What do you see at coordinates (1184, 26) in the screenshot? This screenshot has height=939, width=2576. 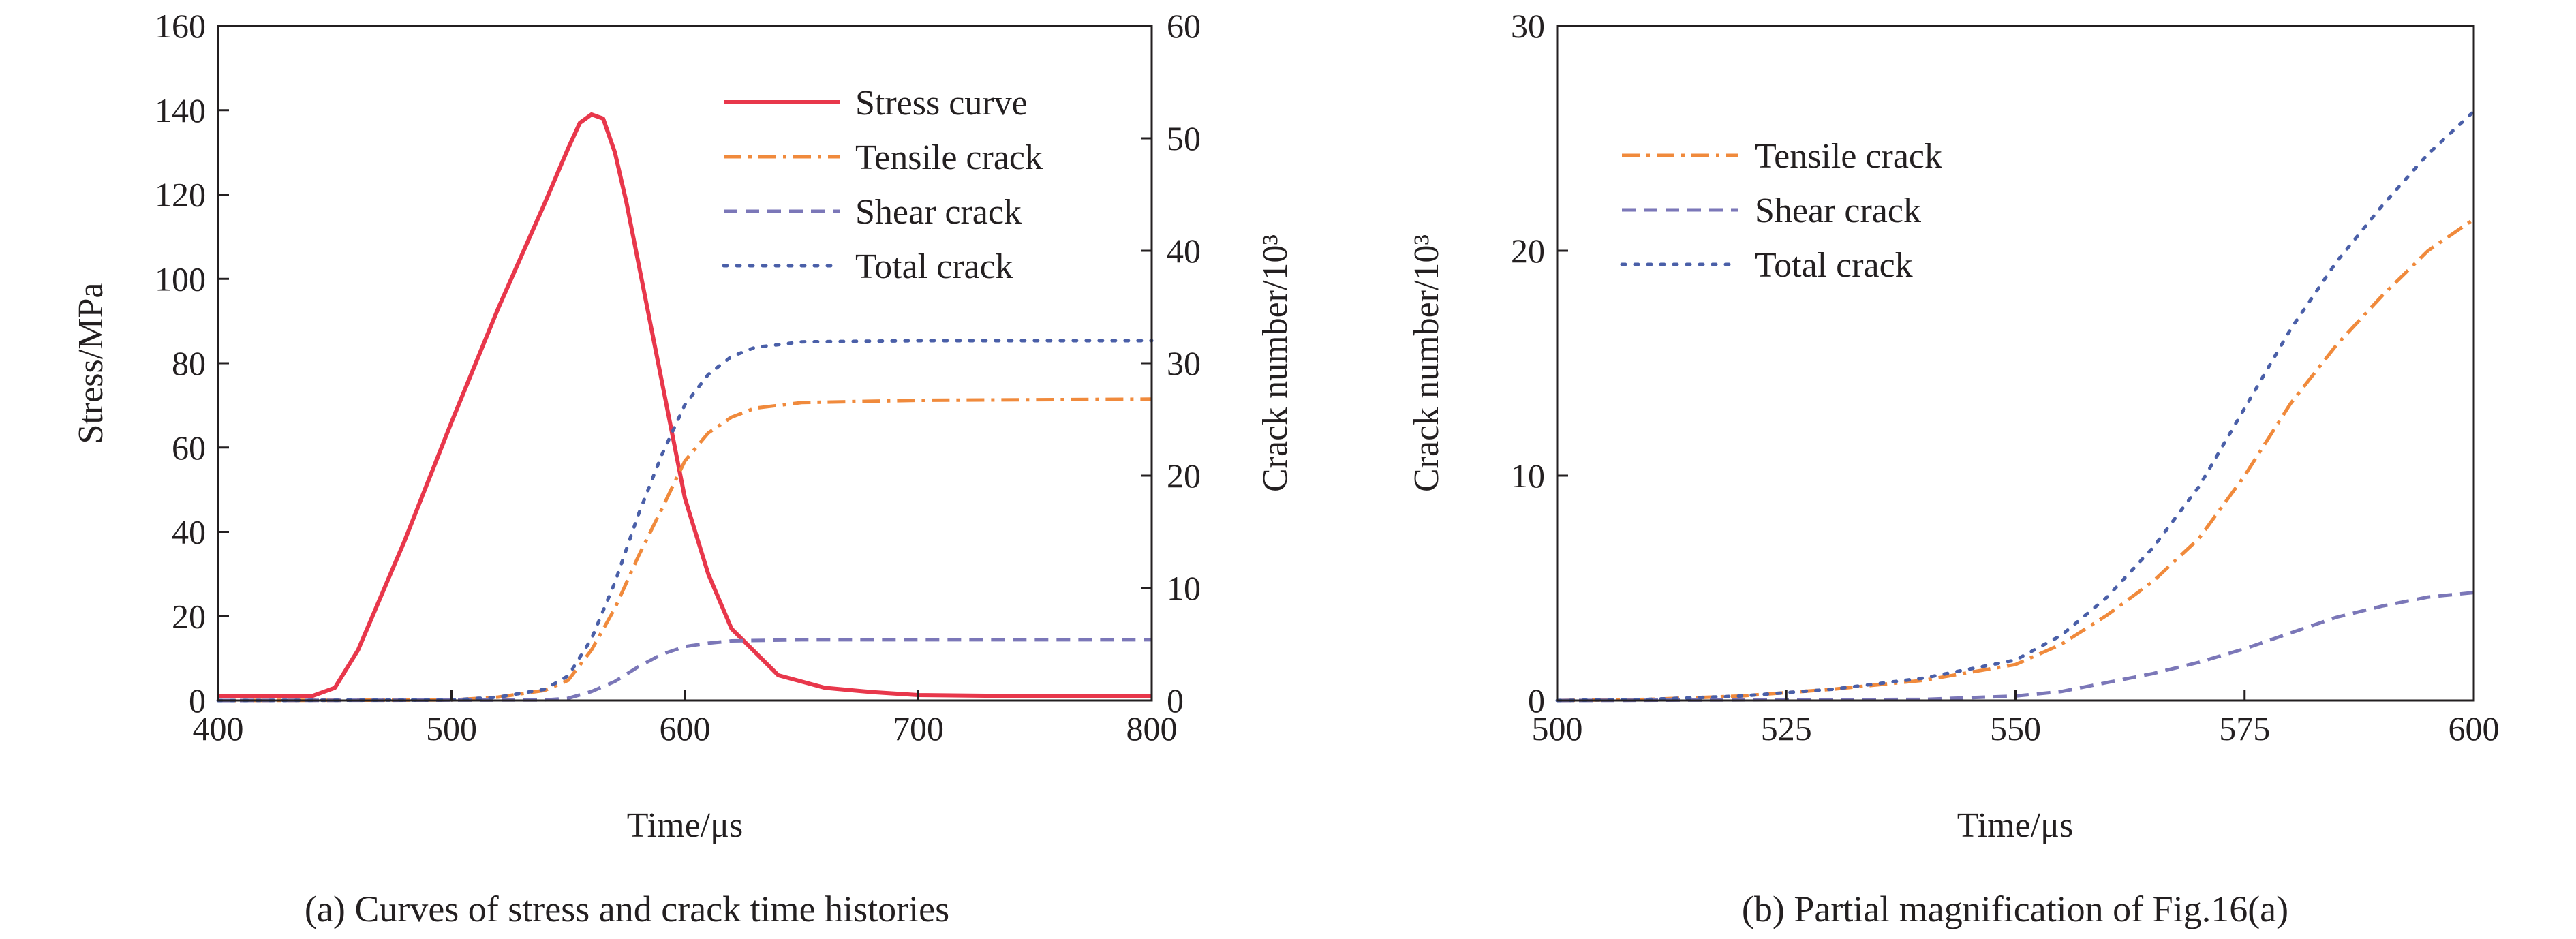 I see `y2-tick-label: 60` at bounding box center [1184, 26].